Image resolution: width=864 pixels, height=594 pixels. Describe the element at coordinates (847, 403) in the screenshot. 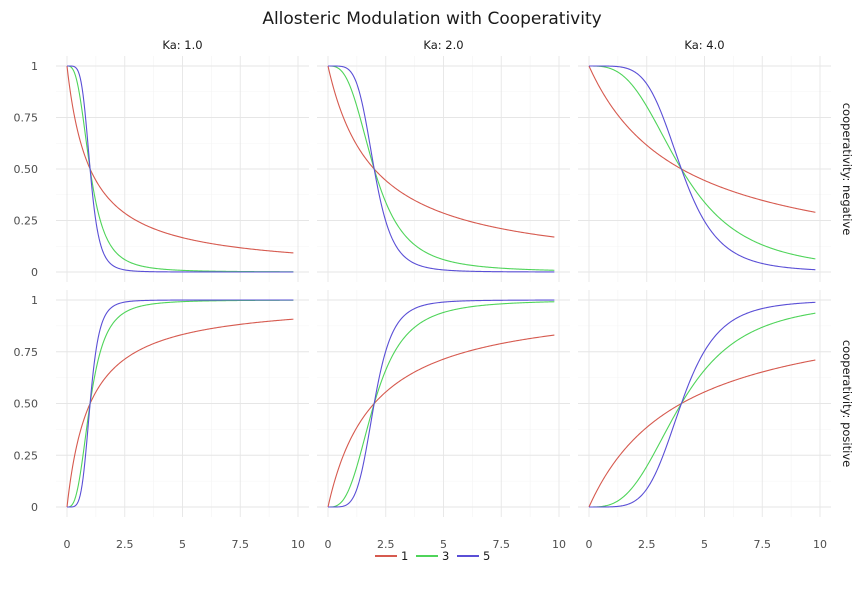

I see `facet-row-label: cooperativity: positive` at that location.